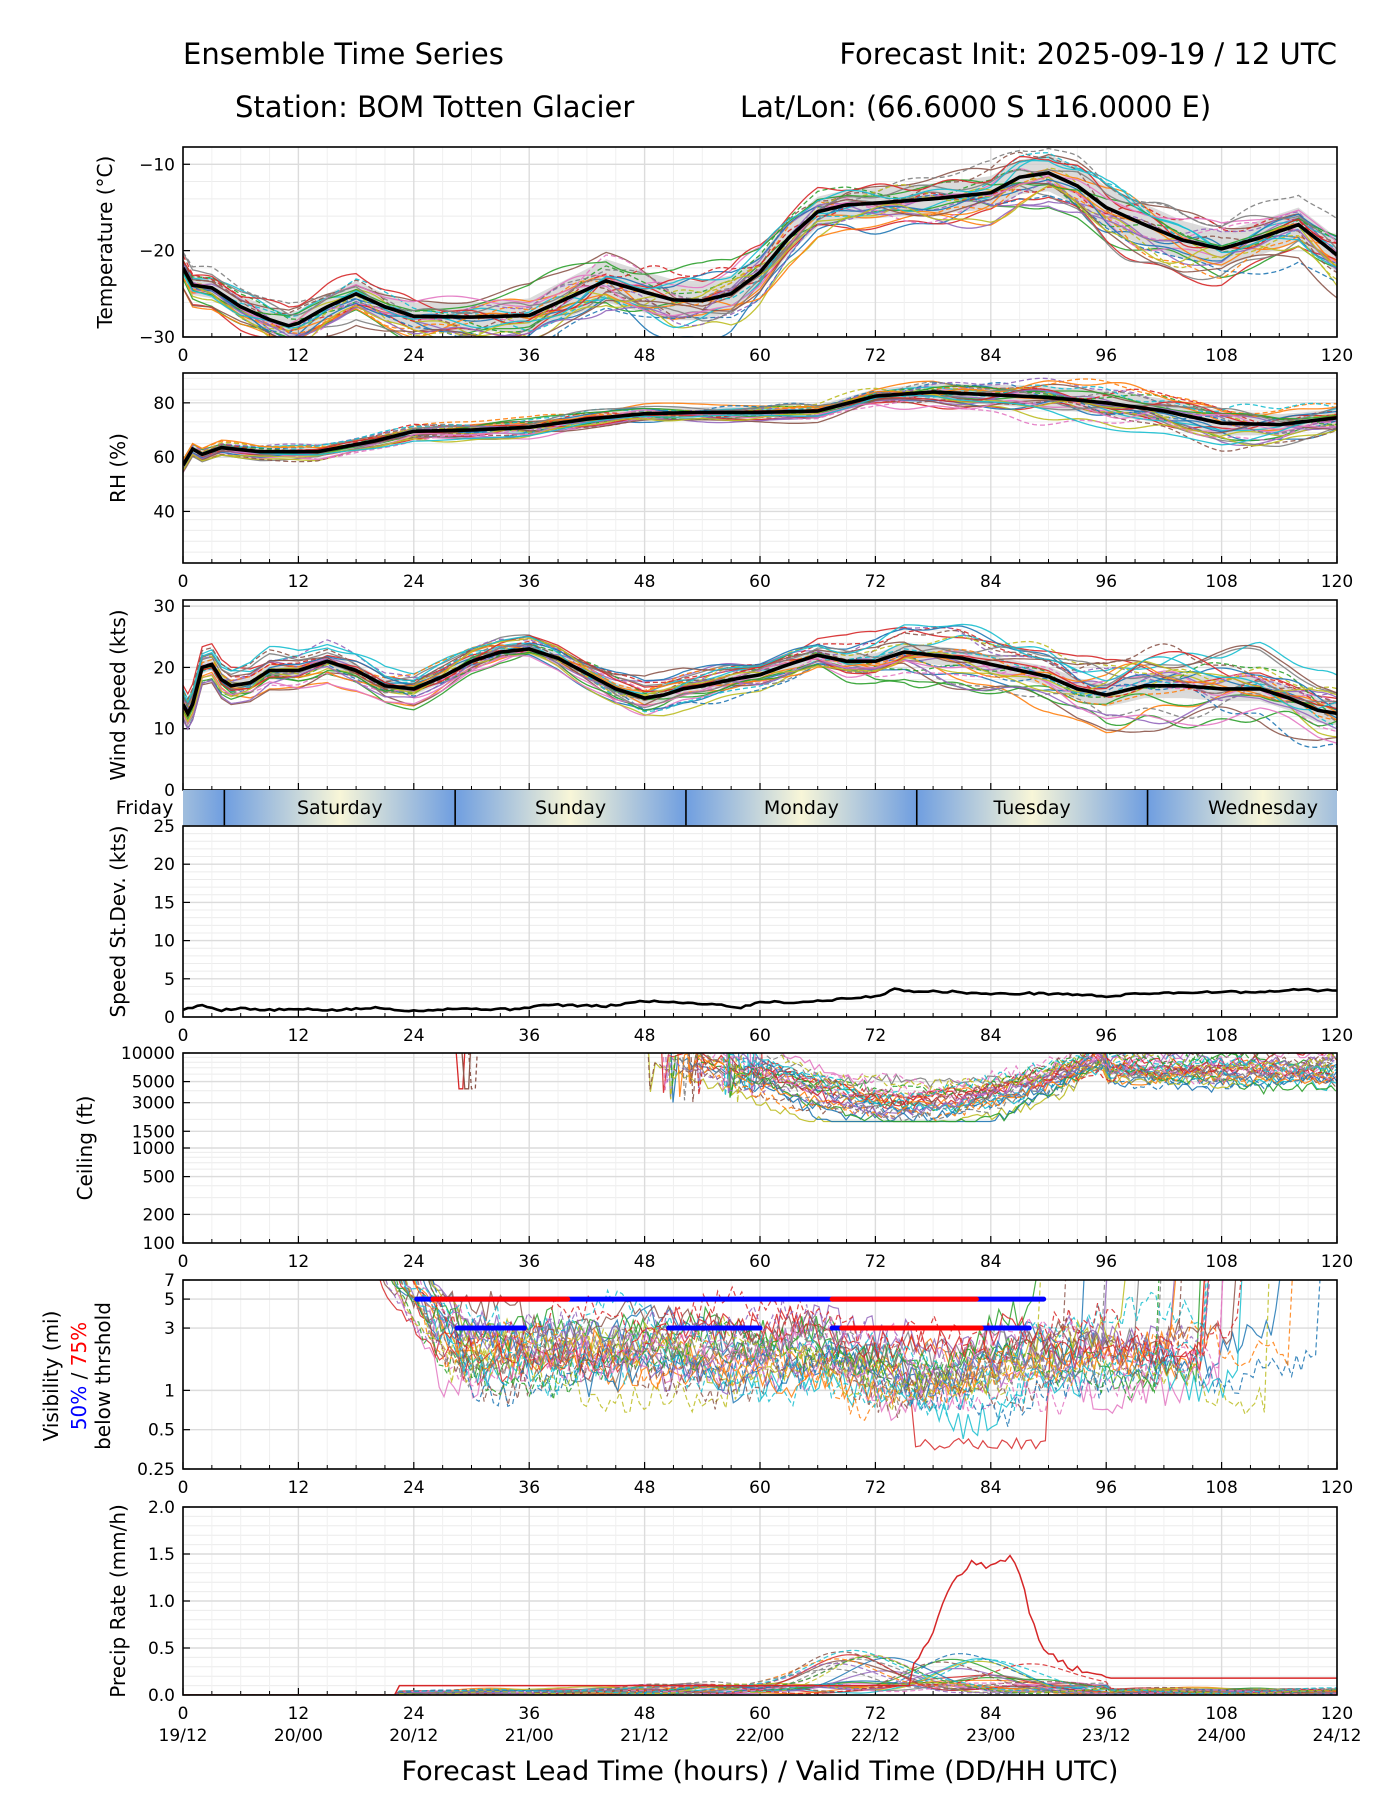 The height and width of the screenshot is (1800, 1400). I want to click on vis-ylabel-suffix: below thrshold, so click(103, 1376).